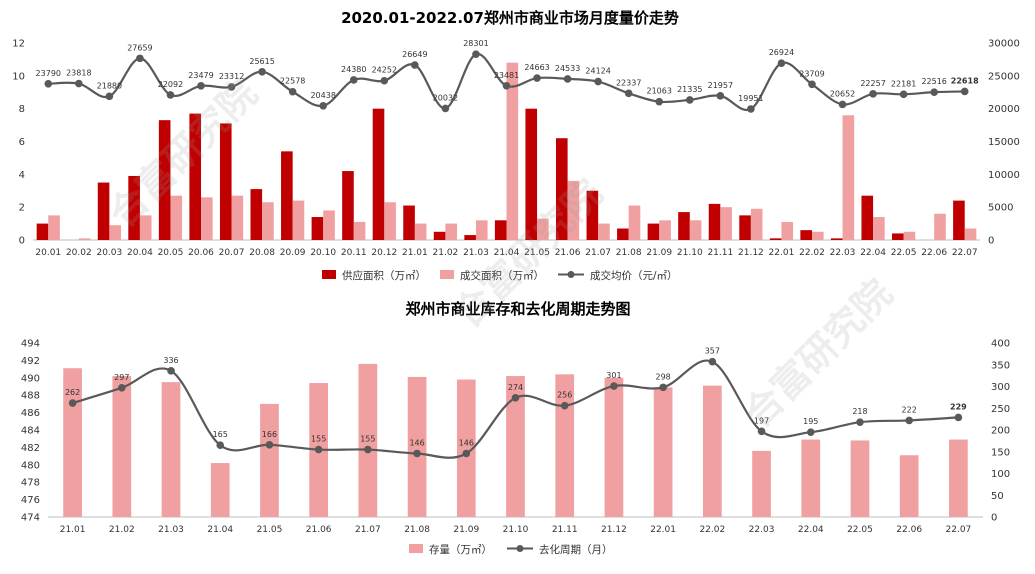 This screenshot has height=574, width=1035. Describe the element at coordinates (30, 518) in the screenshot. I see `chart2-y-left-tick: 474` at that location.